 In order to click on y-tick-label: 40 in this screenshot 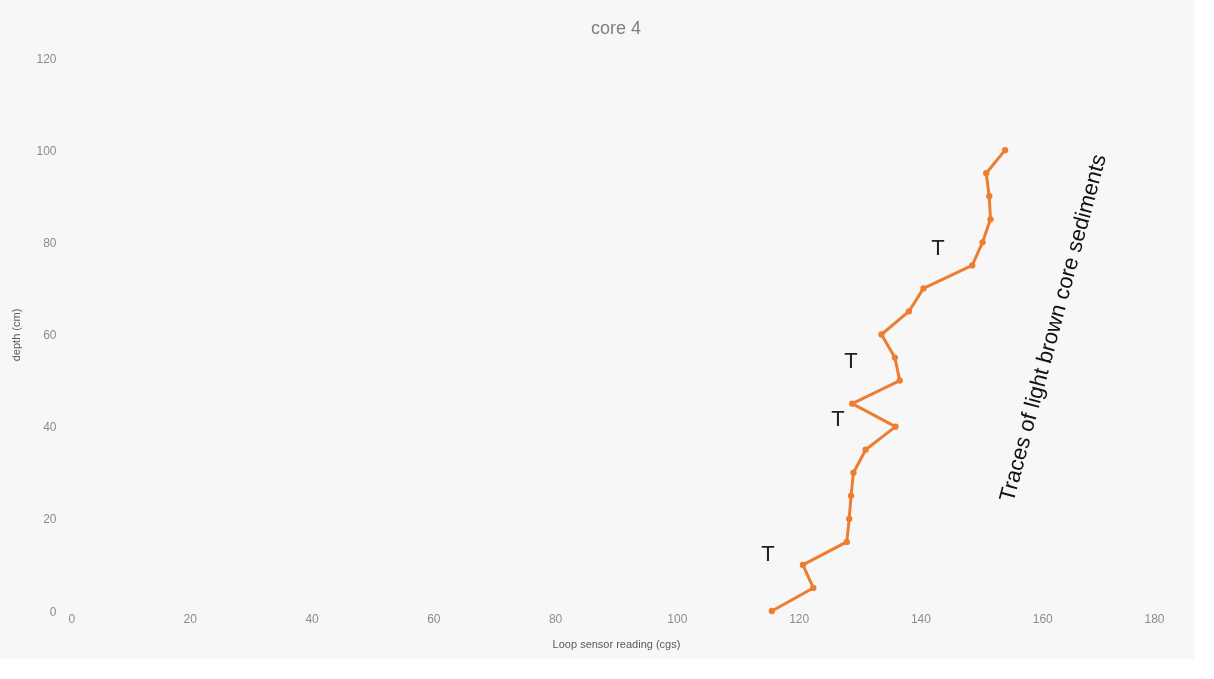, I will do `click(50, 427)`.